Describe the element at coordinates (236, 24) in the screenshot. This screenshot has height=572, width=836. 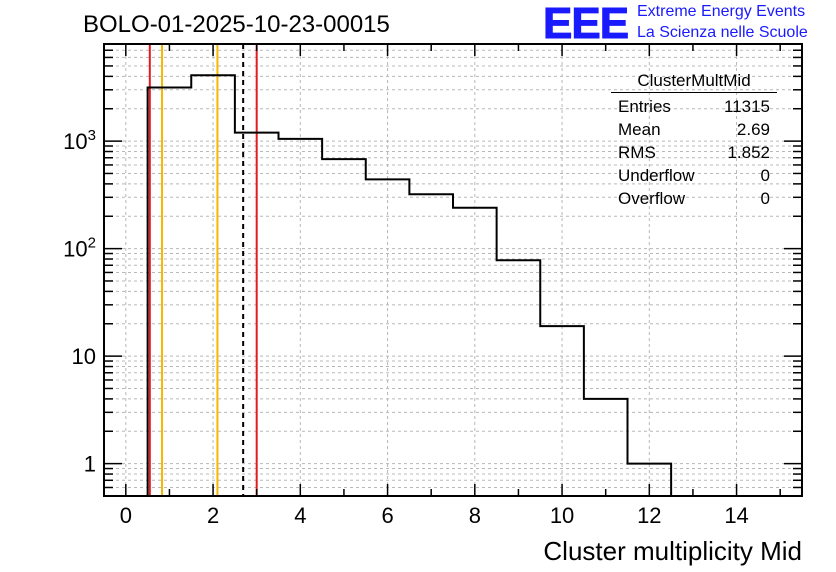
I see `plot-title: BOLO-01-2025-10-23-00015` at that location.